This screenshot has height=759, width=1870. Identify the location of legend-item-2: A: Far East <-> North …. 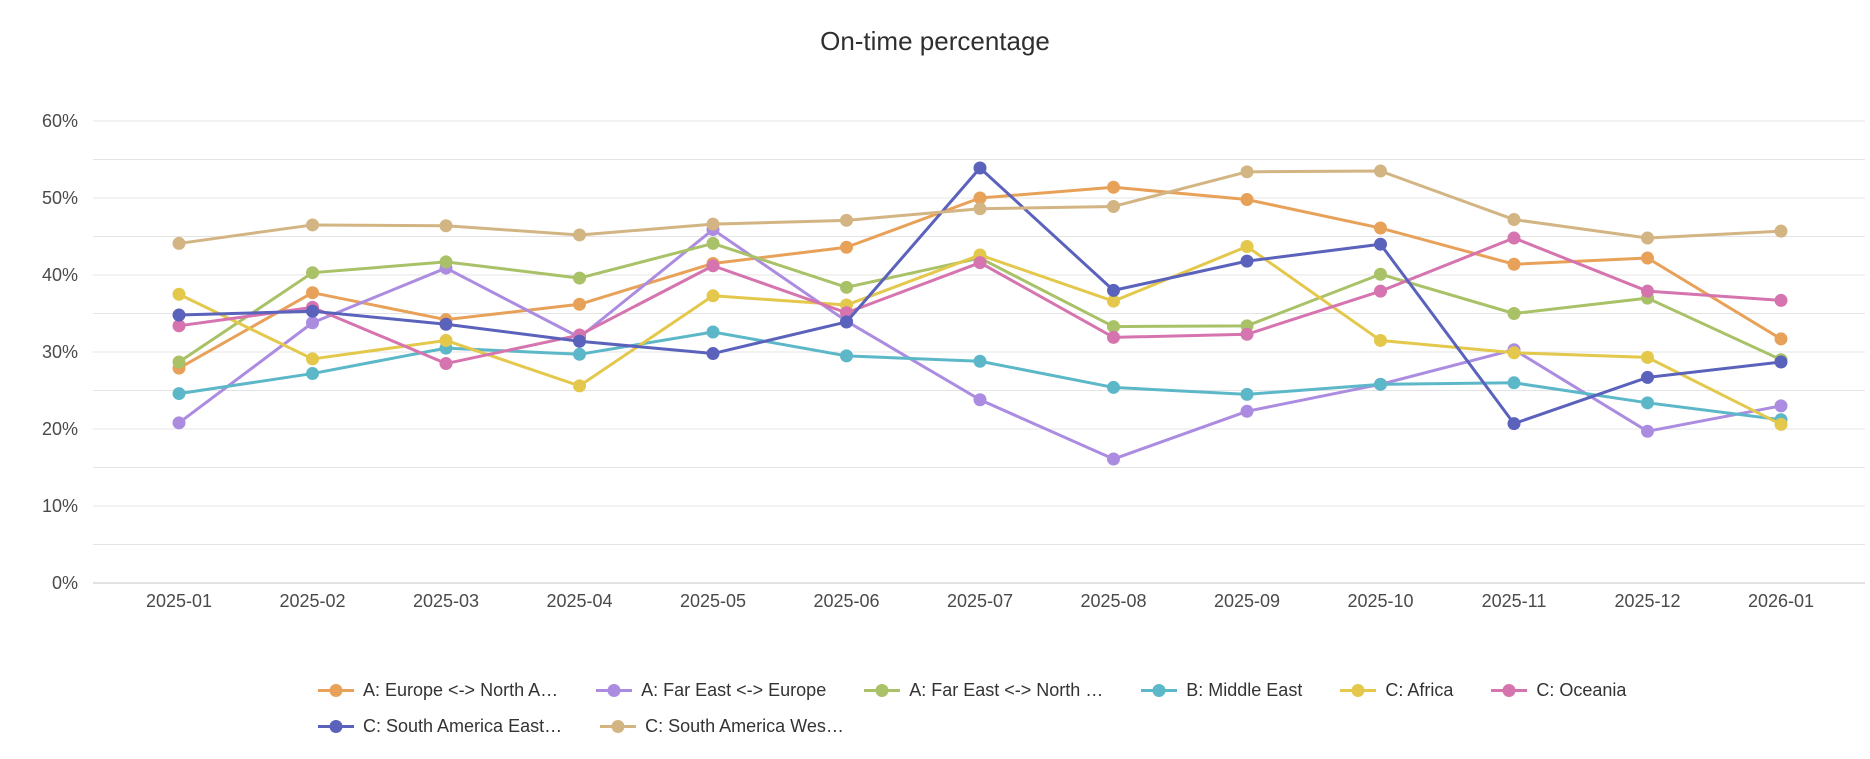
(983, 690).